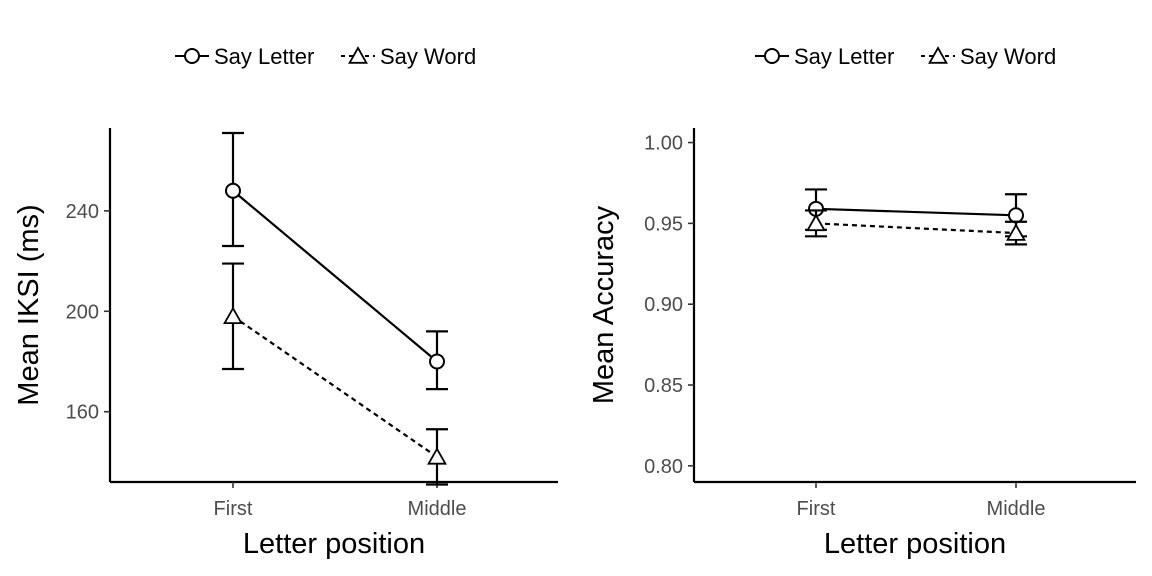 The image size is (1152, 576). What do you see at coordinates (604, 304) in the screenshot?
I see `y-axis-title: Mean Accuracy` at bounding box center [604, 304].